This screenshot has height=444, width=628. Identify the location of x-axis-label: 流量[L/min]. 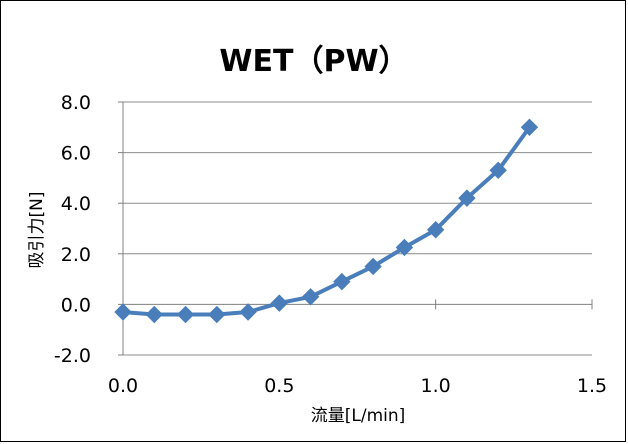
(358, 416).